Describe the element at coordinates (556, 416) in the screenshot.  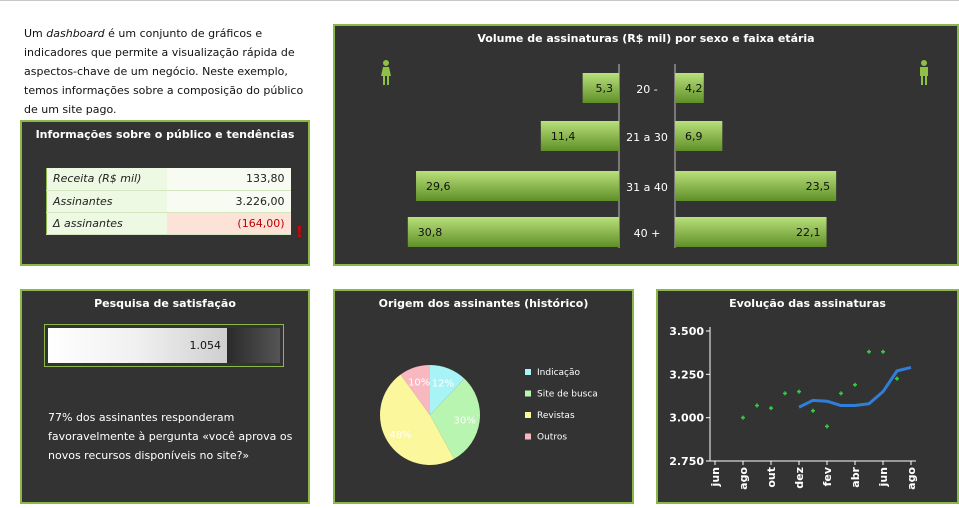
I see `legend-label: Revistas` at that location.